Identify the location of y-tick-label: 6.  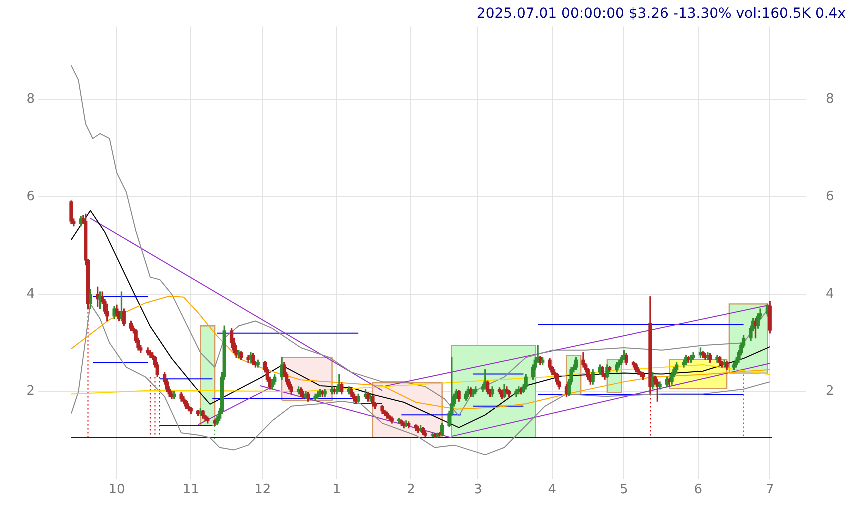
(30, 197).